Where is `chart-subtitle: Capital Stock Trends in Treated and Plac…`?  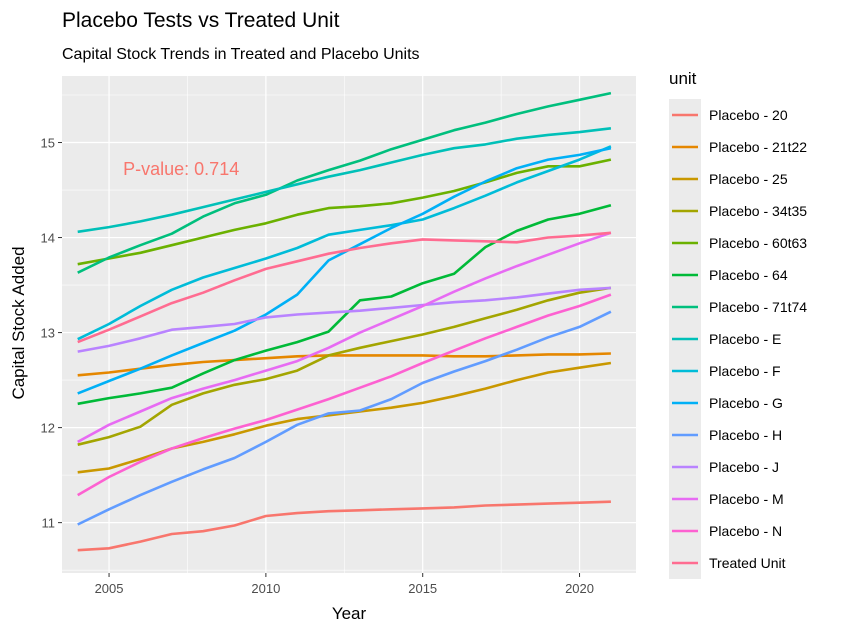 chart-subtitle: Capital Stock Trends in Treated and Plac… is located at coordinates (241, 54).